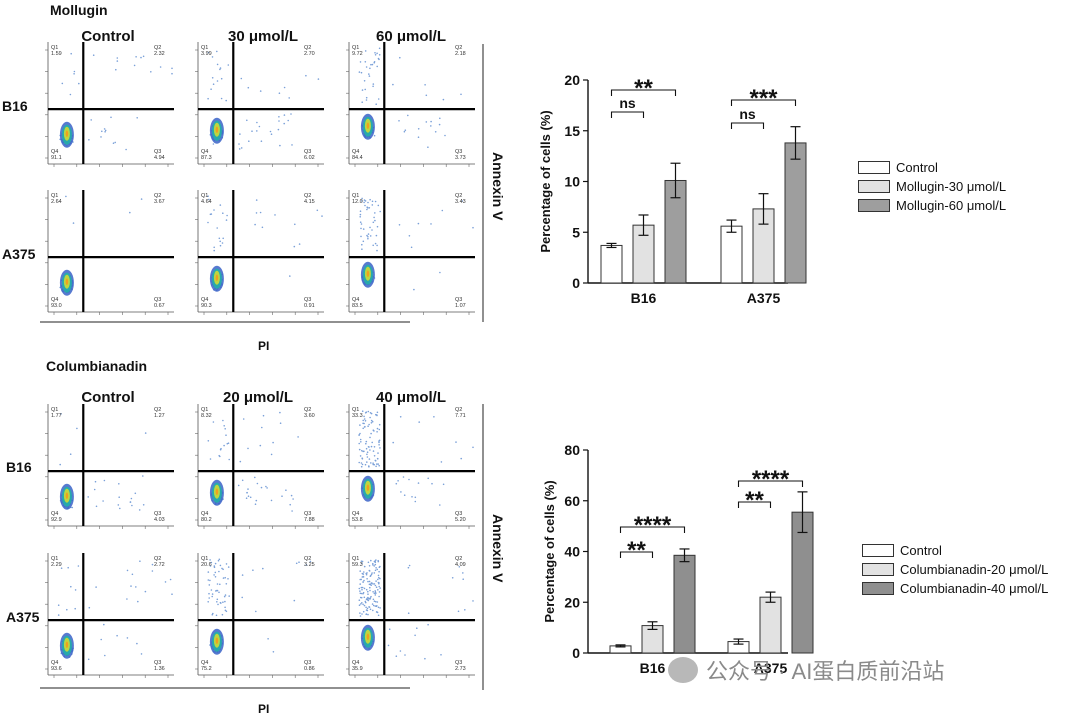 The height and width of the screenshot is (717, 1080). Describe the element at coordinates (206, 306) in the screenshot. I see `quadrant-percent: 90.3` at that location.